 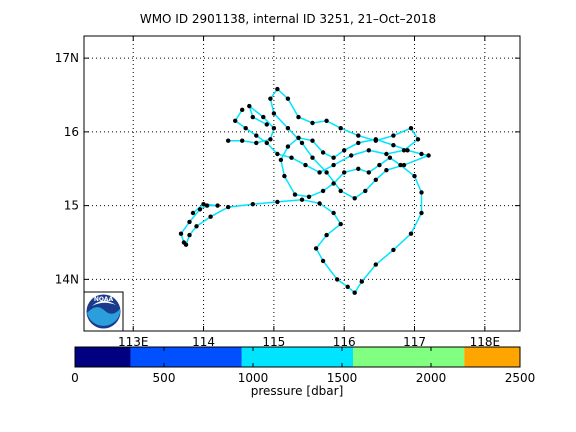 I want to click on x-tick-label: 118E, so click(x=485, y=342).